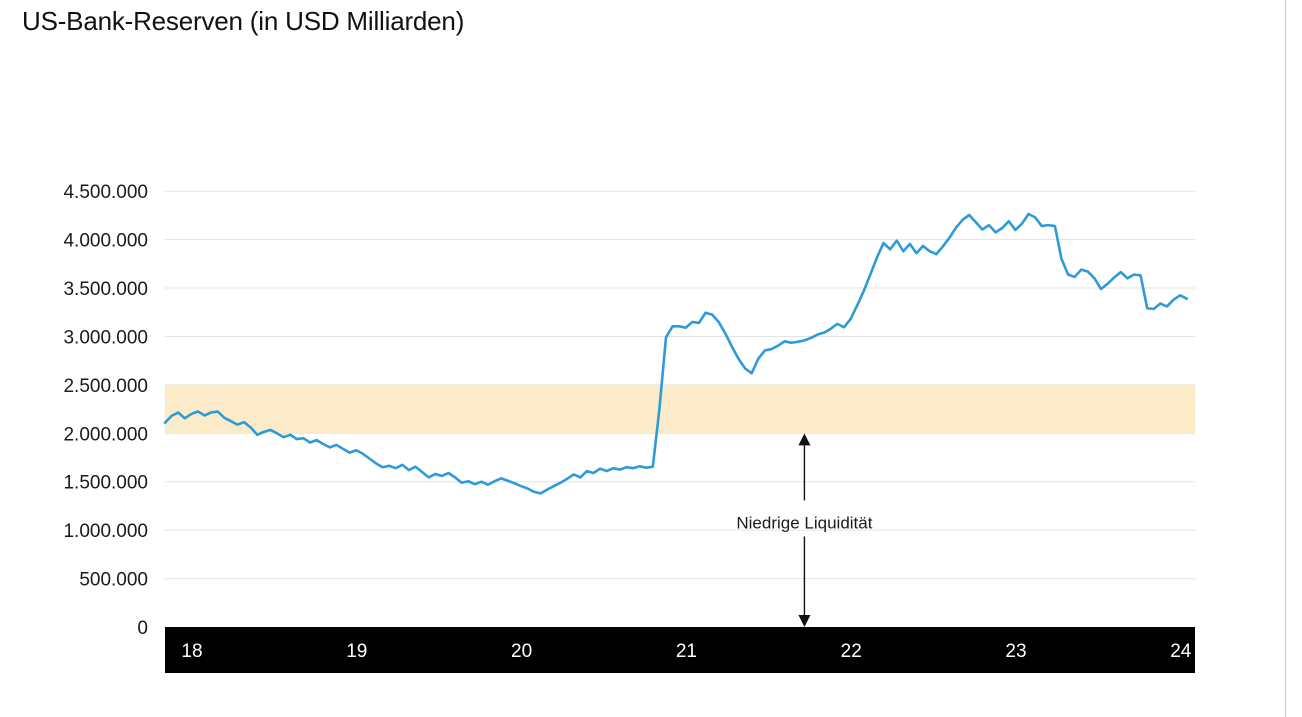 This screenshot has height=717, width=1302. What do you see at coordinates (105, 241) in the screenshot?
I see `y-axis-tick-label: 4.000.000` at bounding box center [105, 241].